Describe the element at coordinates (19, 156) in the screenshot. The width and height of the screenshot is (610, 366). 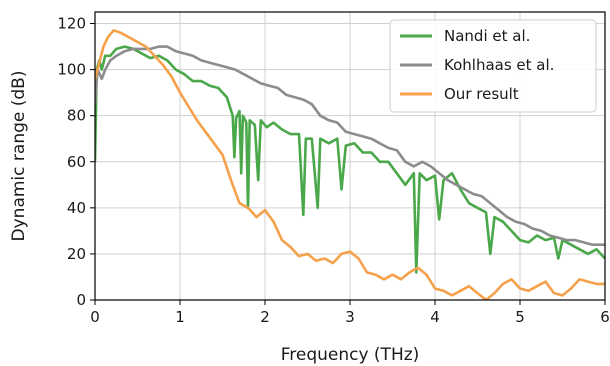
I see `y-axis-label: Dynamic range (dB)` at that location.